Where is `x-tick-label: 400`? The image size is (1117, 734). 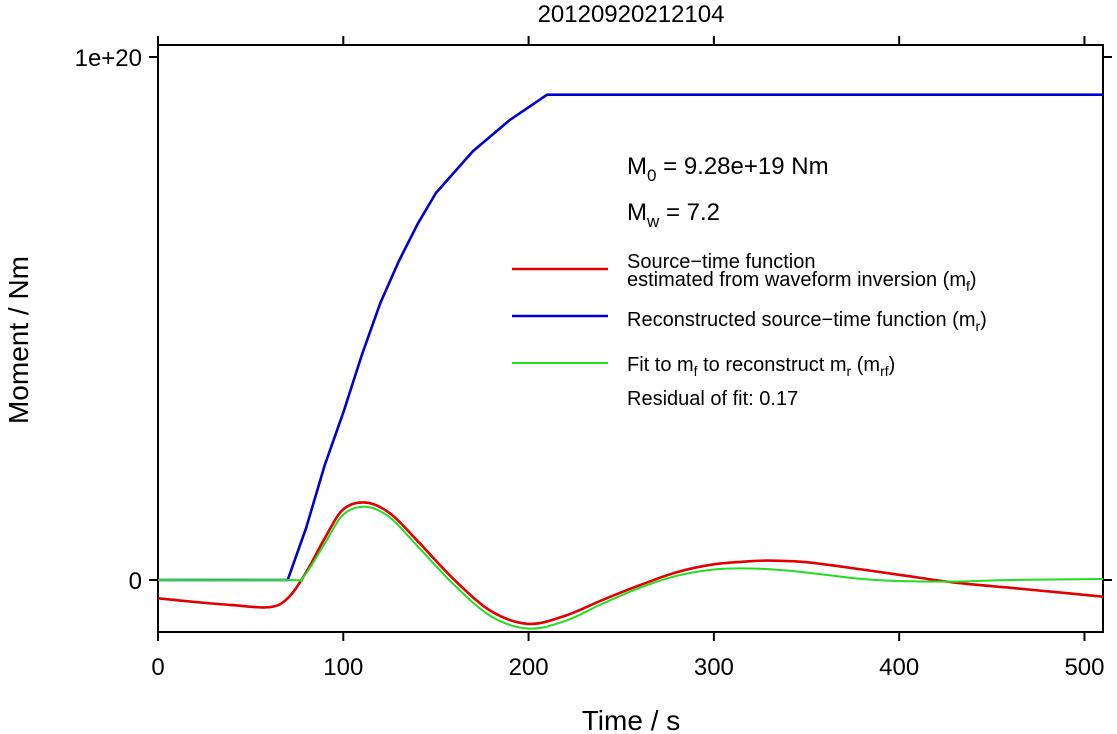 x-tick-label: 400 is located at coordinates (899, 667).